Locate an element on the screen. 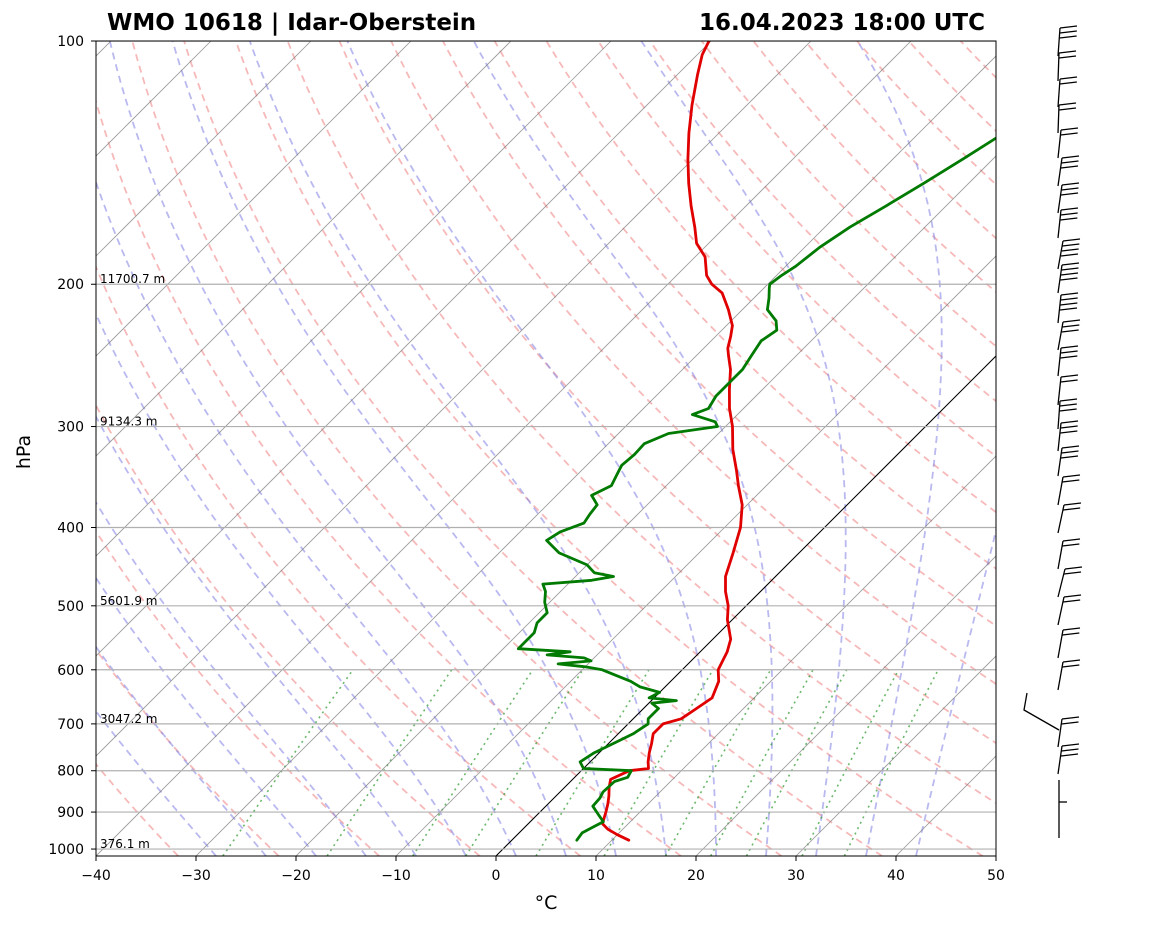  x-tick-label: −30 is located at coordinates (196, 876).